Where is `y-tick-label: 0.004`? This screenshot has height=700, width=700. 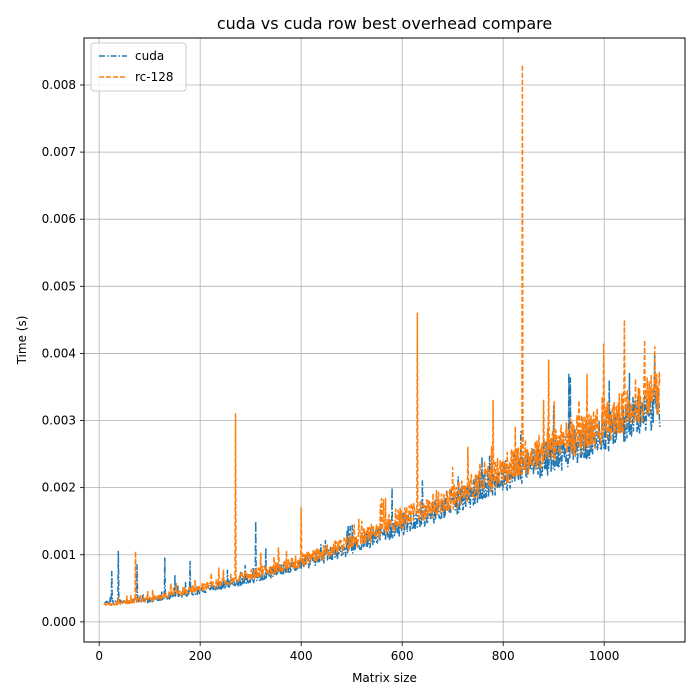
y-tick-label: 0.004 is located at coordinates (59, 353).